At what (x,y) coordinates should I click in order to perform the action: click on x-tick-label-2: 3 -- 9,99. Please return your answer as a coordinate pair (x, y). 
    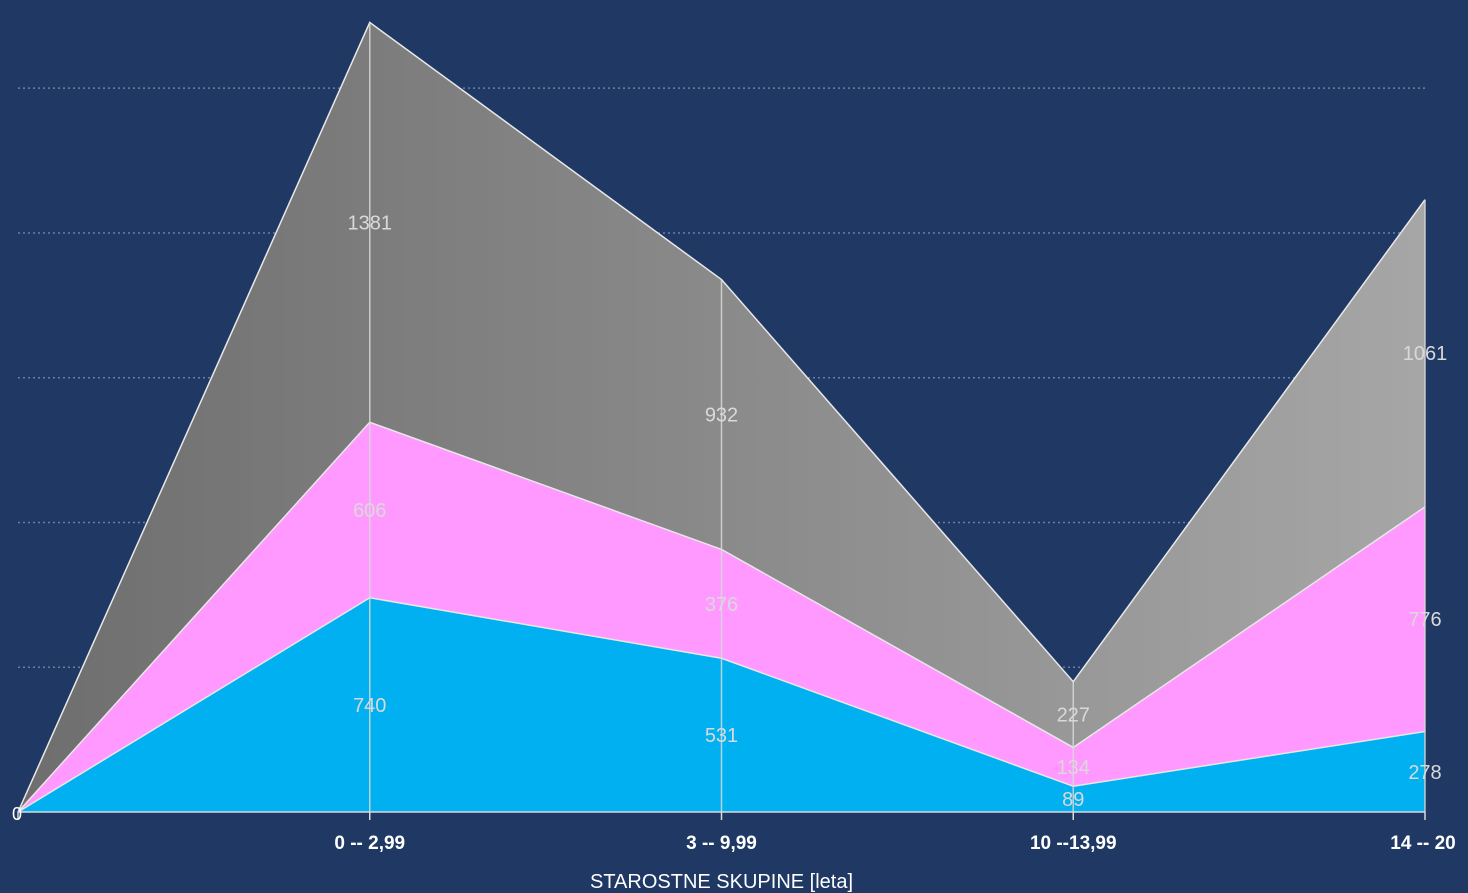
    Looking at the image, I should click on (721, 843).